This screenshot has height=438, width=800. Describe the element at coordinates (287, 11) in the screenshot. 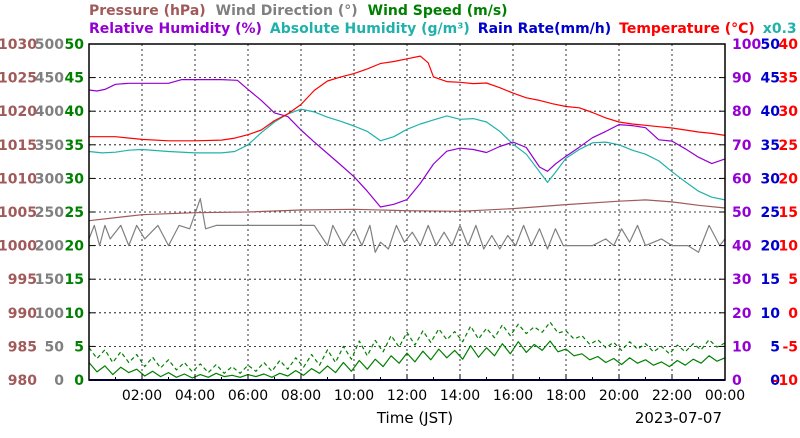

I see `header-label-wind-direction: Wind Direction (°)` at that location.